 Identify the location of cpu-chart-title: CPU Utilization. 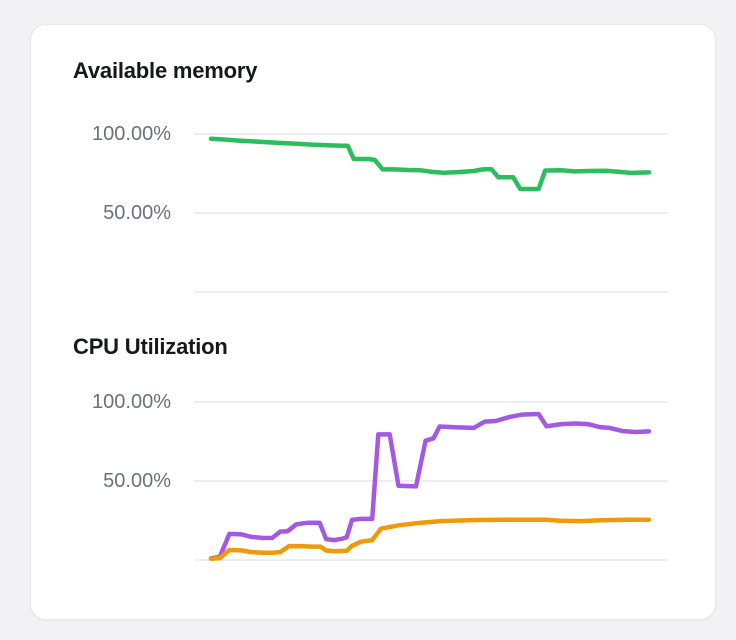
(150, 346).